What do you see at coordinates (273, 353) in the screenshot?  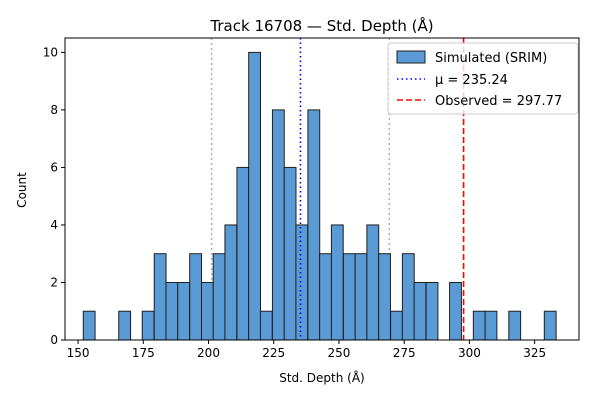 I see `x-tick-label: 225` at bounding box center [273, 353].